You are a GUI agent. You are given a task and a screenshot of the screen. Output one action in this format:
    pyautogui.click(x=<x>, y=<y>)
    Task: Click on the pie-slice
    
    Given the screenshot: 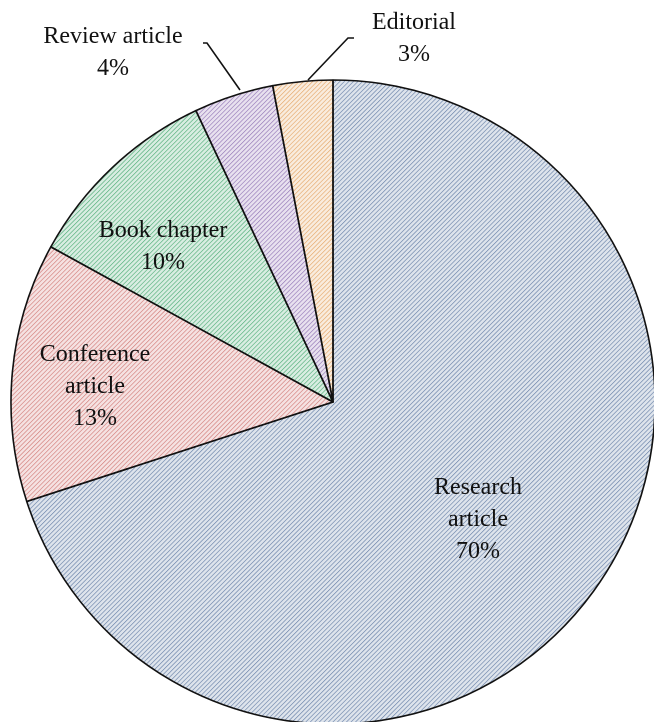 What is the action you would take?
    pyautogui.click(x=302, y=241)
    